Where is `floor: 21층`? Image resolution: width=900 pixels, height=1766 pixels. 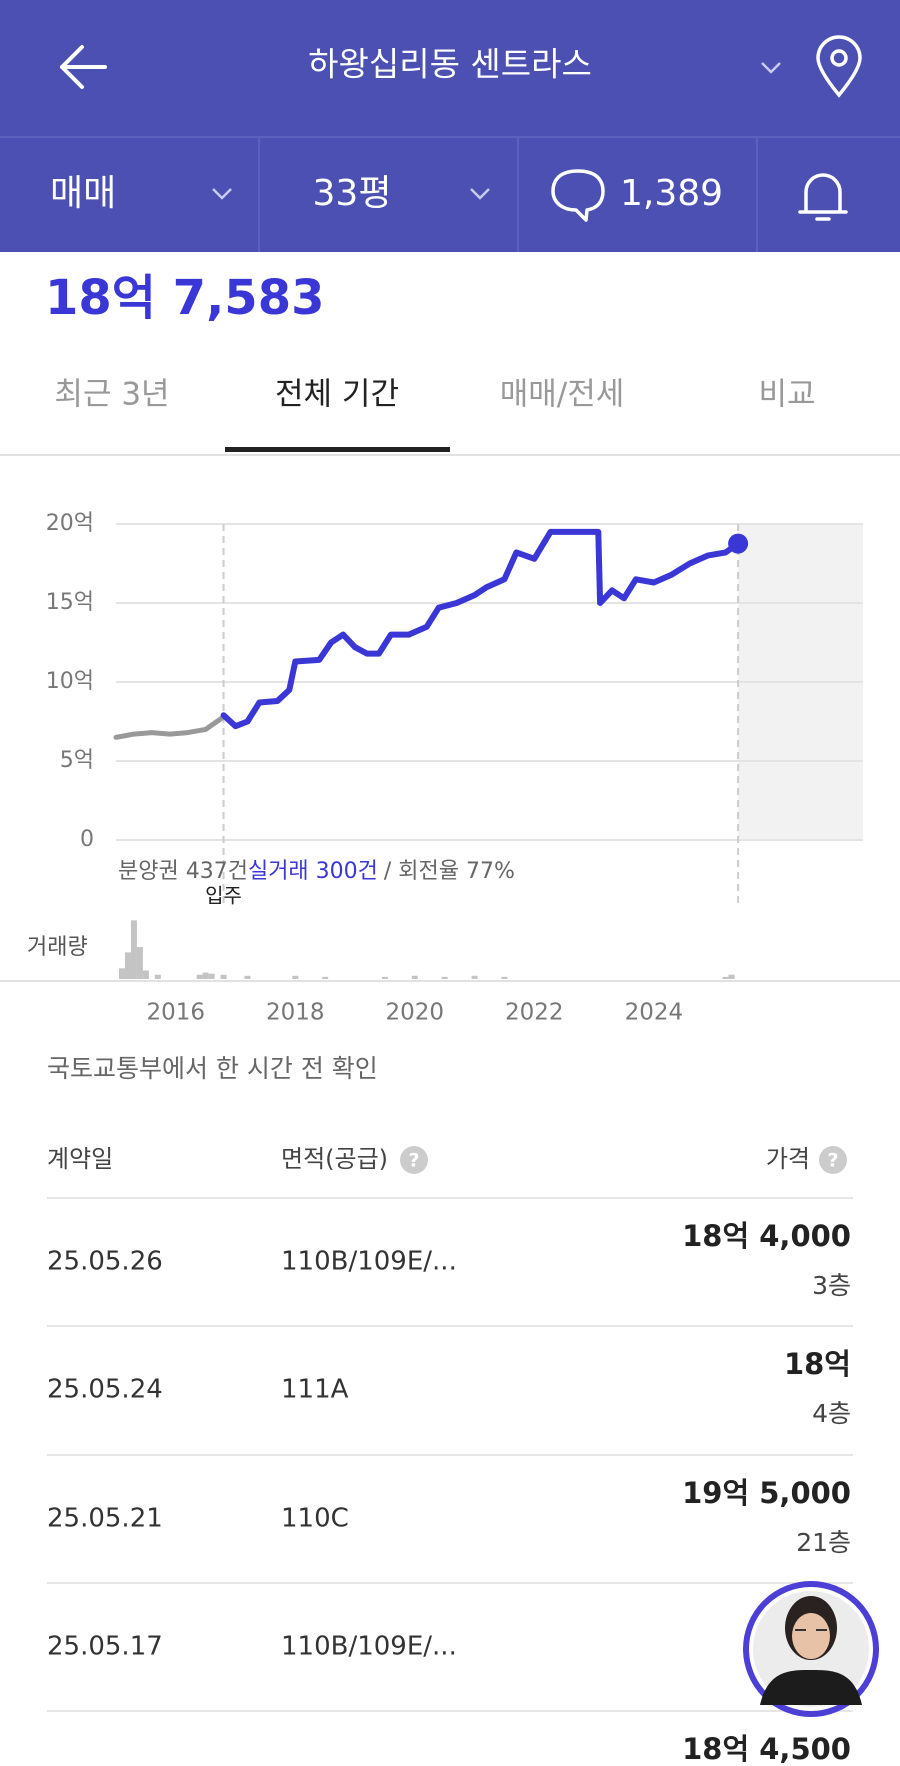
floor: 21층 is located at coordinates (823, 1542).